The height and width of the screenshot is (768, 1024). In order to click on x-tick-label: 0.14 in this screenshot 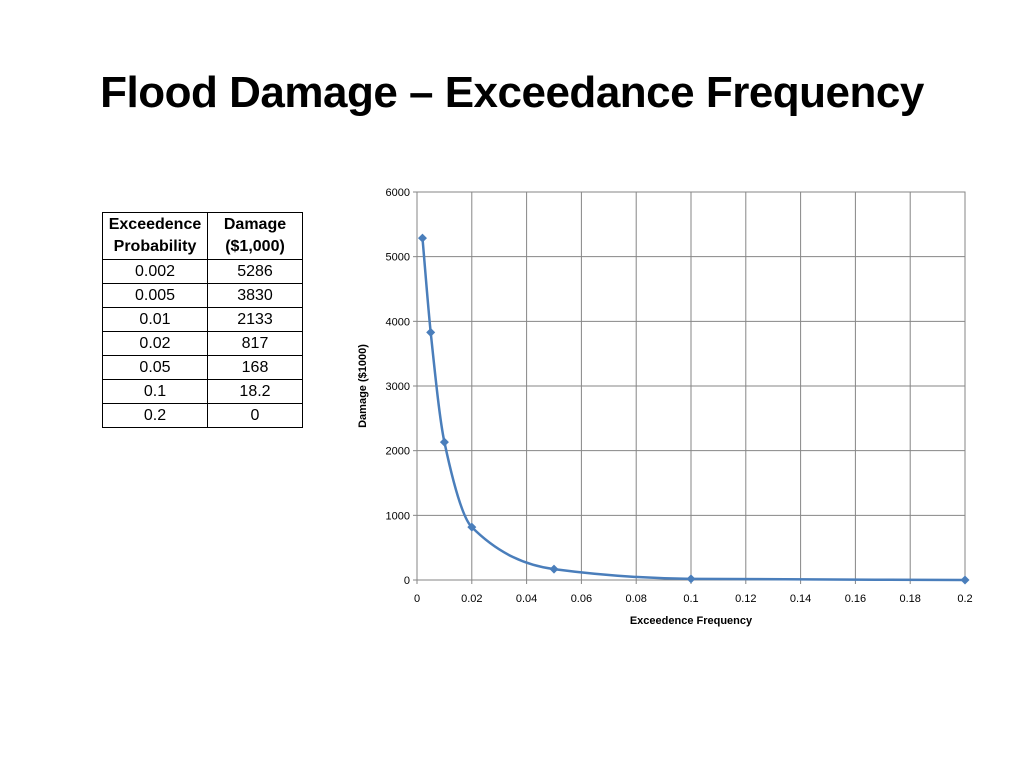, I will do `click(800, 599)`.